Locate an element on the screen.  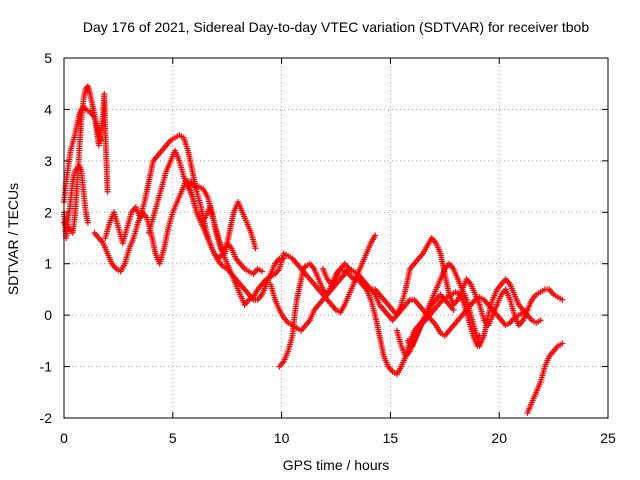
y-tick-label: 0 is located at coordinates (48, 315).